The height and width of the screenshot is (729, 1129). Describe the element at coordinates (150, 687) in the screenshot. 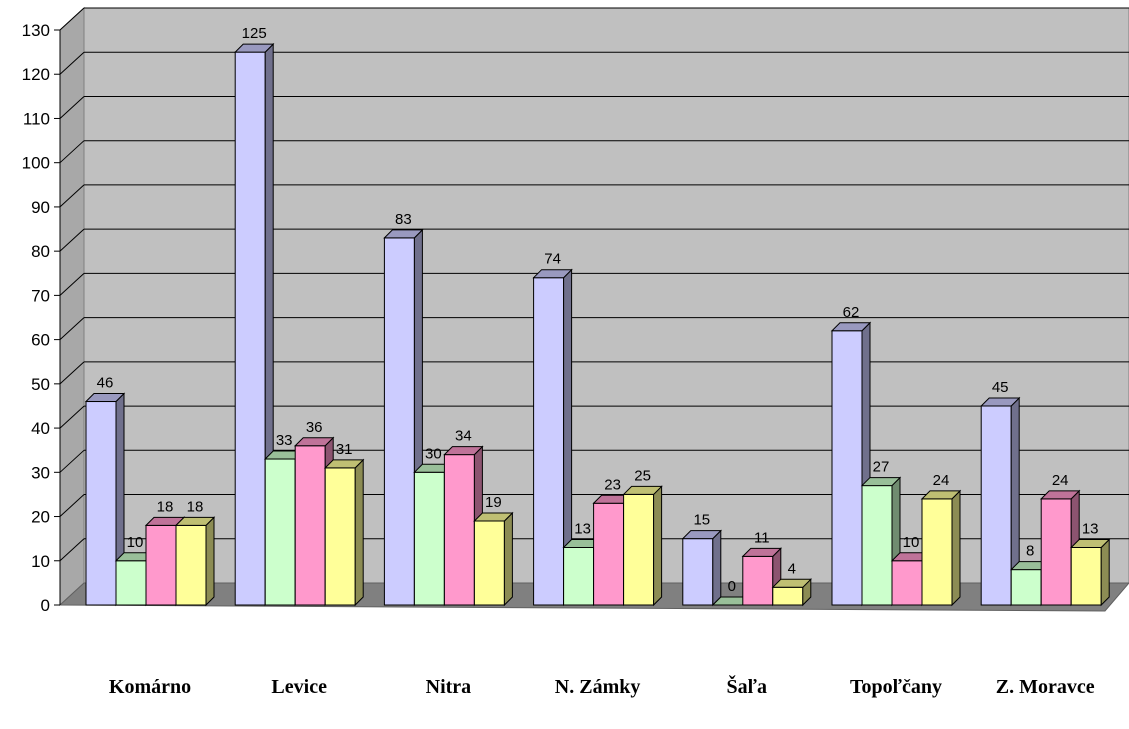

I see `x-category-label: Komárno` at that location.